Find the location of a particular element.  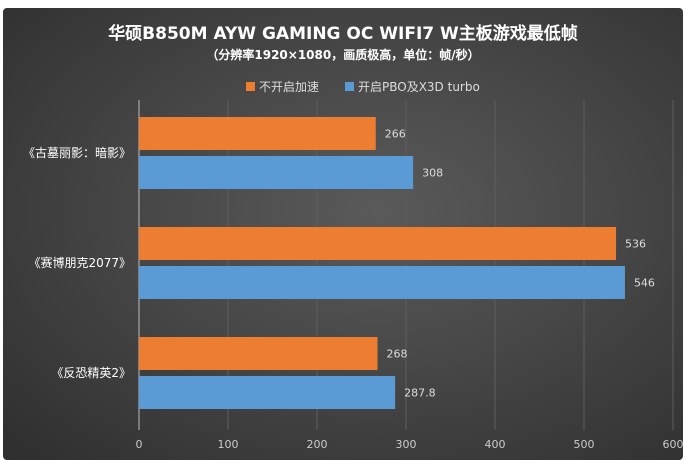

data-label: 266 is located at coordinates (395, 134).